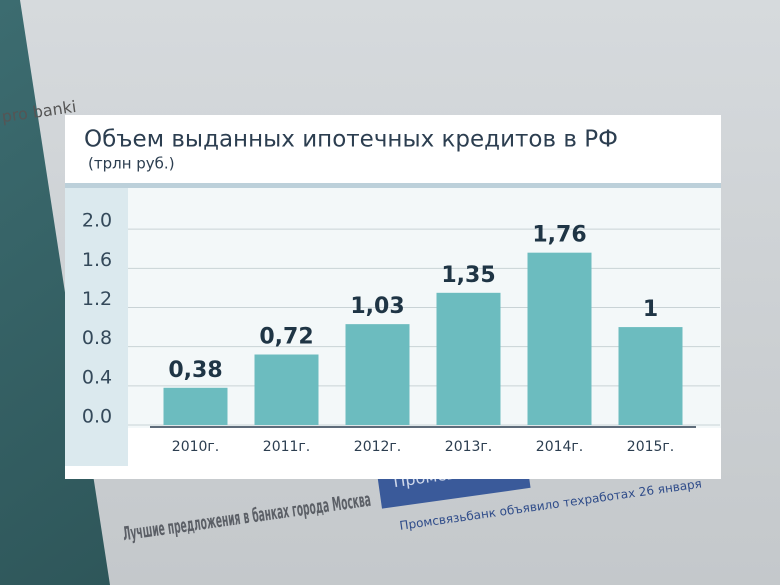  Describe the element at coordinates (97, 299) in the screenshot. I see `y-tick-label: 1.2` at that location.